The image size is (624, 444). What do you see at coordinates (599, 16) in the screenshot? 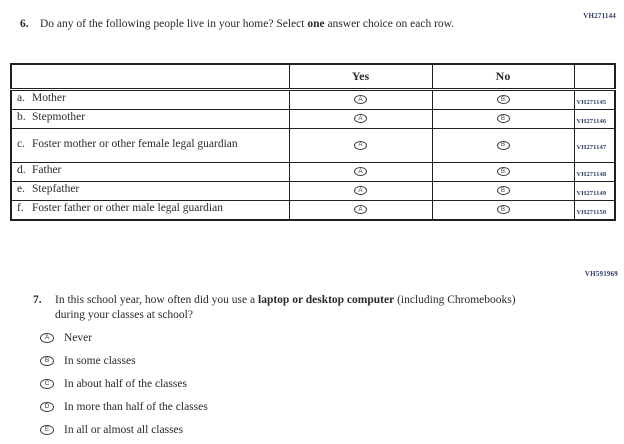
I see `question6-accession-code: VH271144` at bounding box center [599, 16].